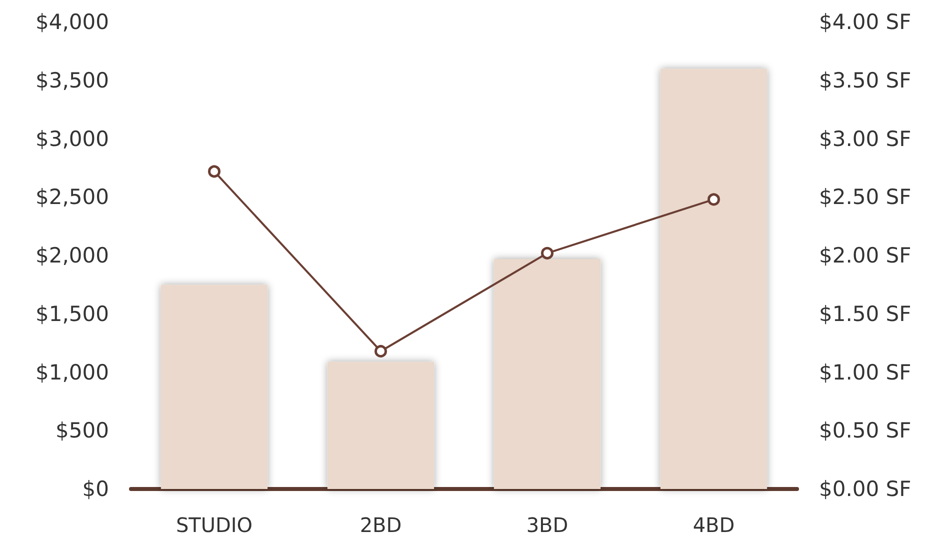  I want to click on y-tick-label: $2,500, so click(72, 197).